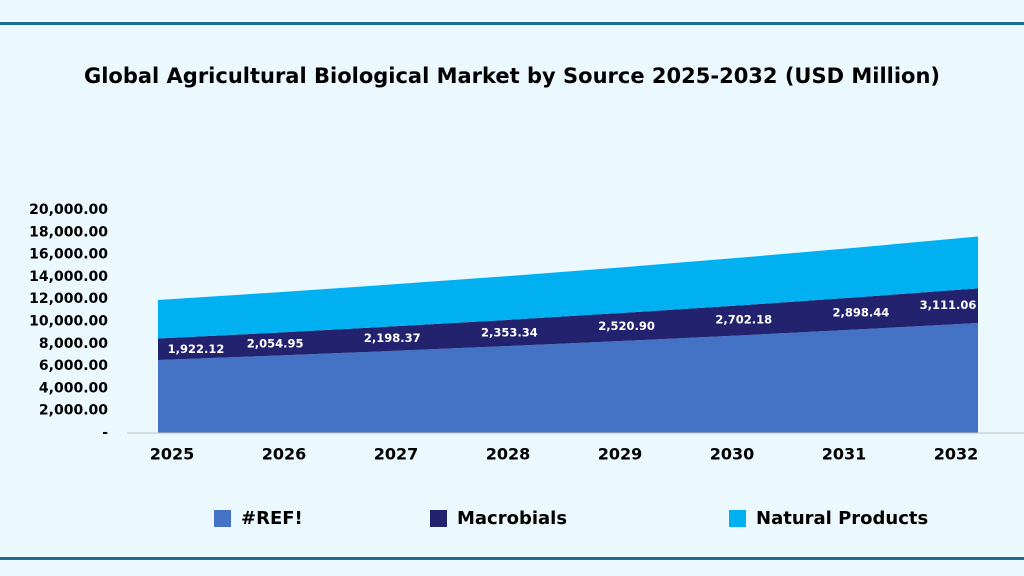 The image size is (1024, 576). Describe the element at coordinates (620, 454) in the screenshot. I see `x-tick-label: 2029` at that location.